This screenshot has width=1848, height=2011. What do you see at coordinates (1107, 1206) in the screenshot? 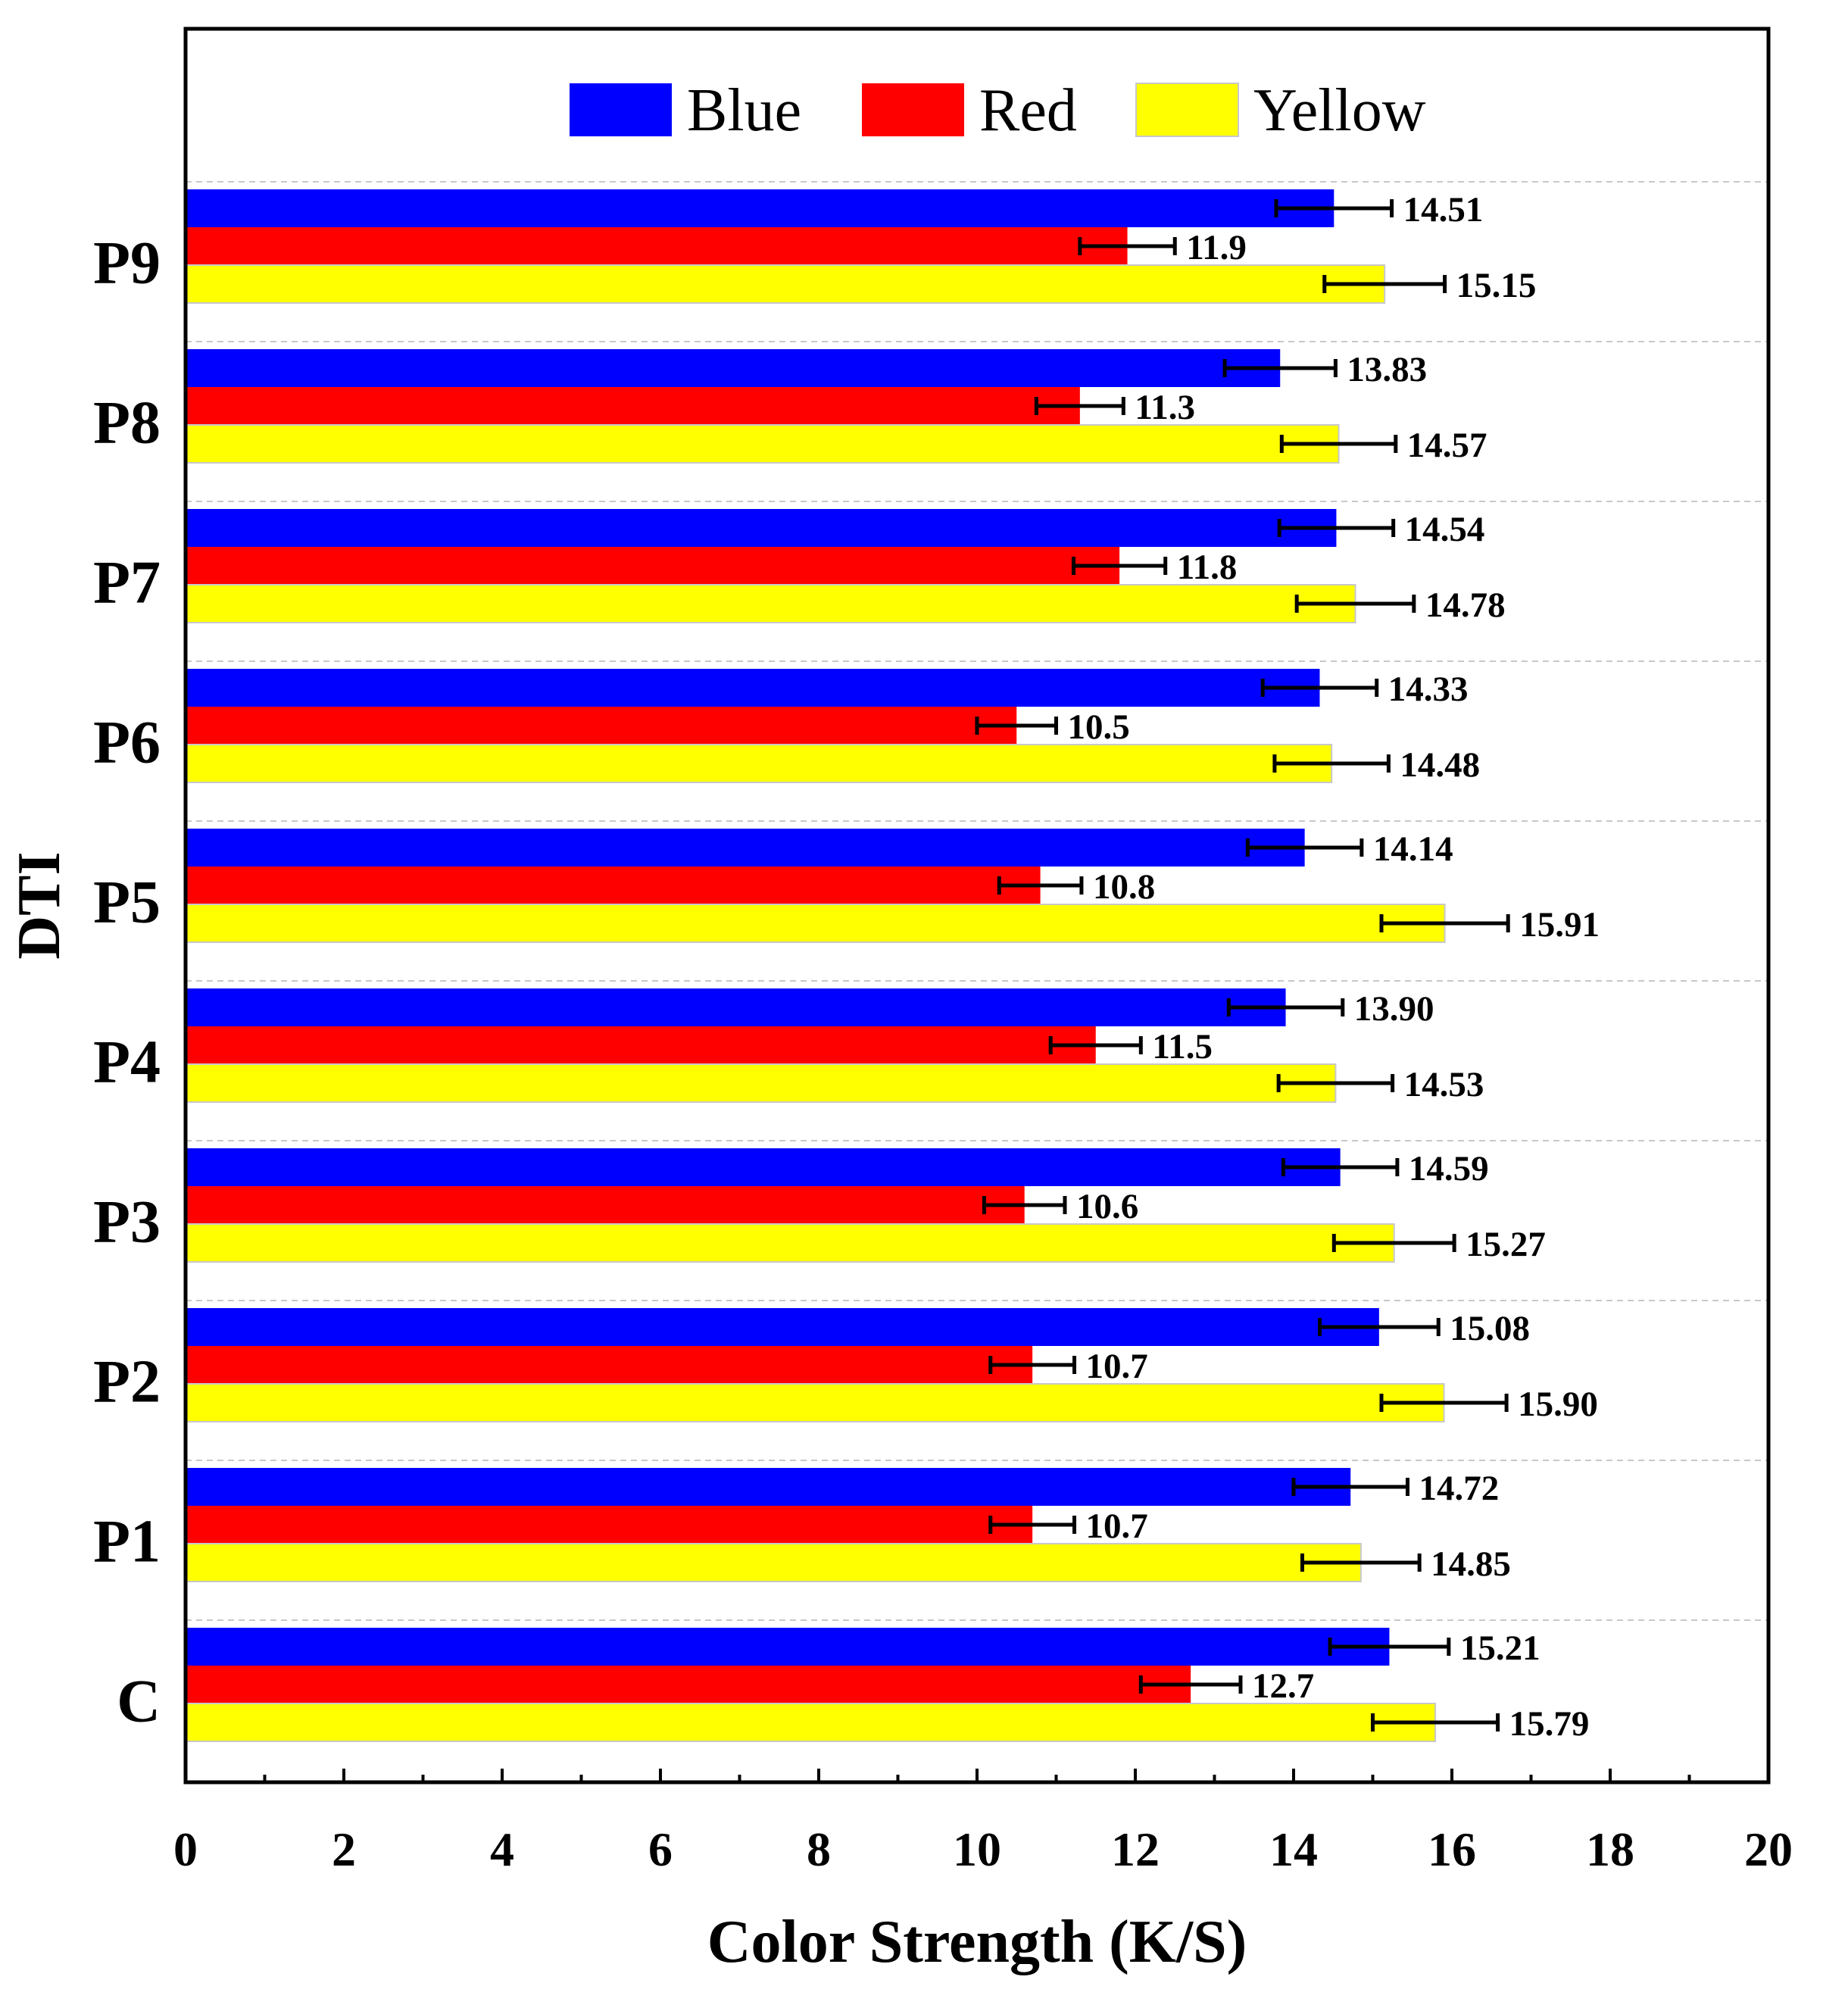
I see `data-label-red-p3: 10.6` at bounding box center [1107, 1206].